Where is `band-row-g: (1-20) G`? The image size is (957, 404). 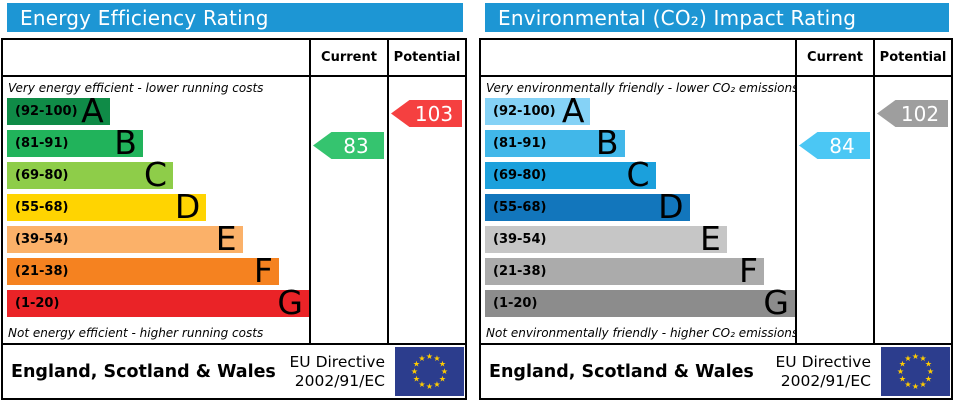 band-row-g: (1-20) G is located at coordinates (158, 302).